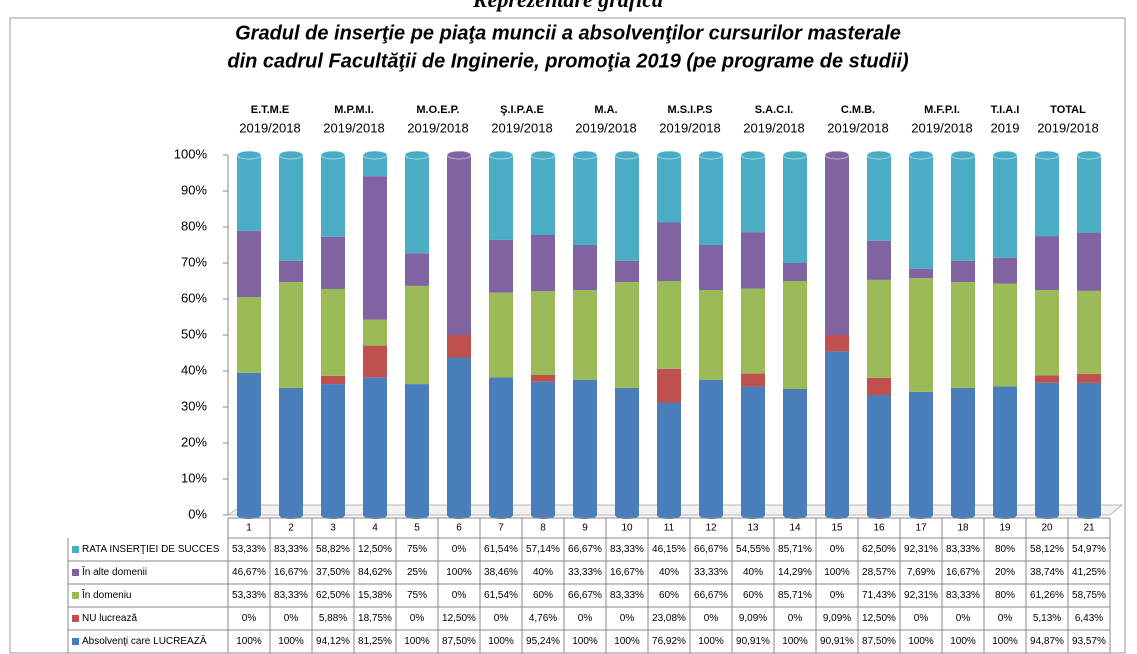  I want to click on legend-label: NU lucrează, so click(109, 618).